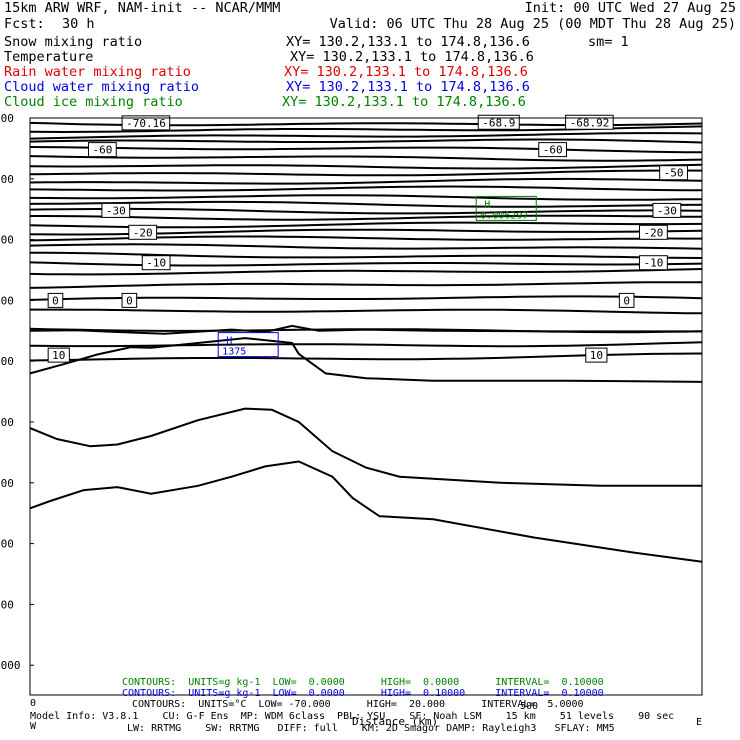 The width and height of the screenshot is (740, 740). What do you see at coordinates (24, 24) in the screenshot?
I see `forecast-label: Fcst:` at bounding box center [24, 24].